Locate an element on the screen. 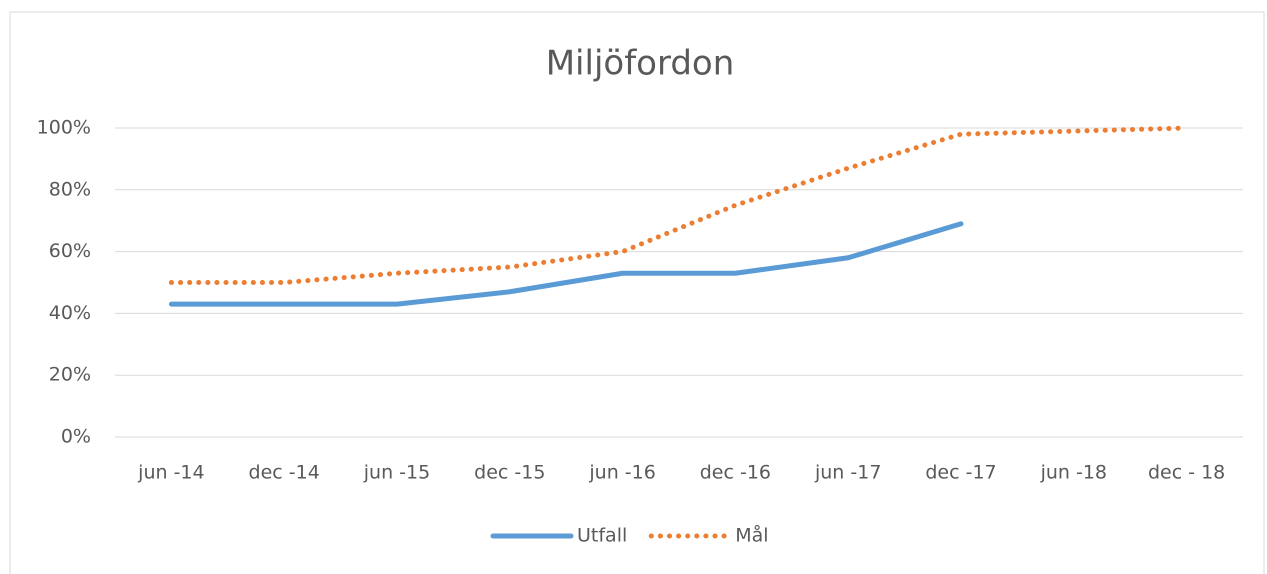  x-tick-label: jun -14 is located at coordinates (170, 473).